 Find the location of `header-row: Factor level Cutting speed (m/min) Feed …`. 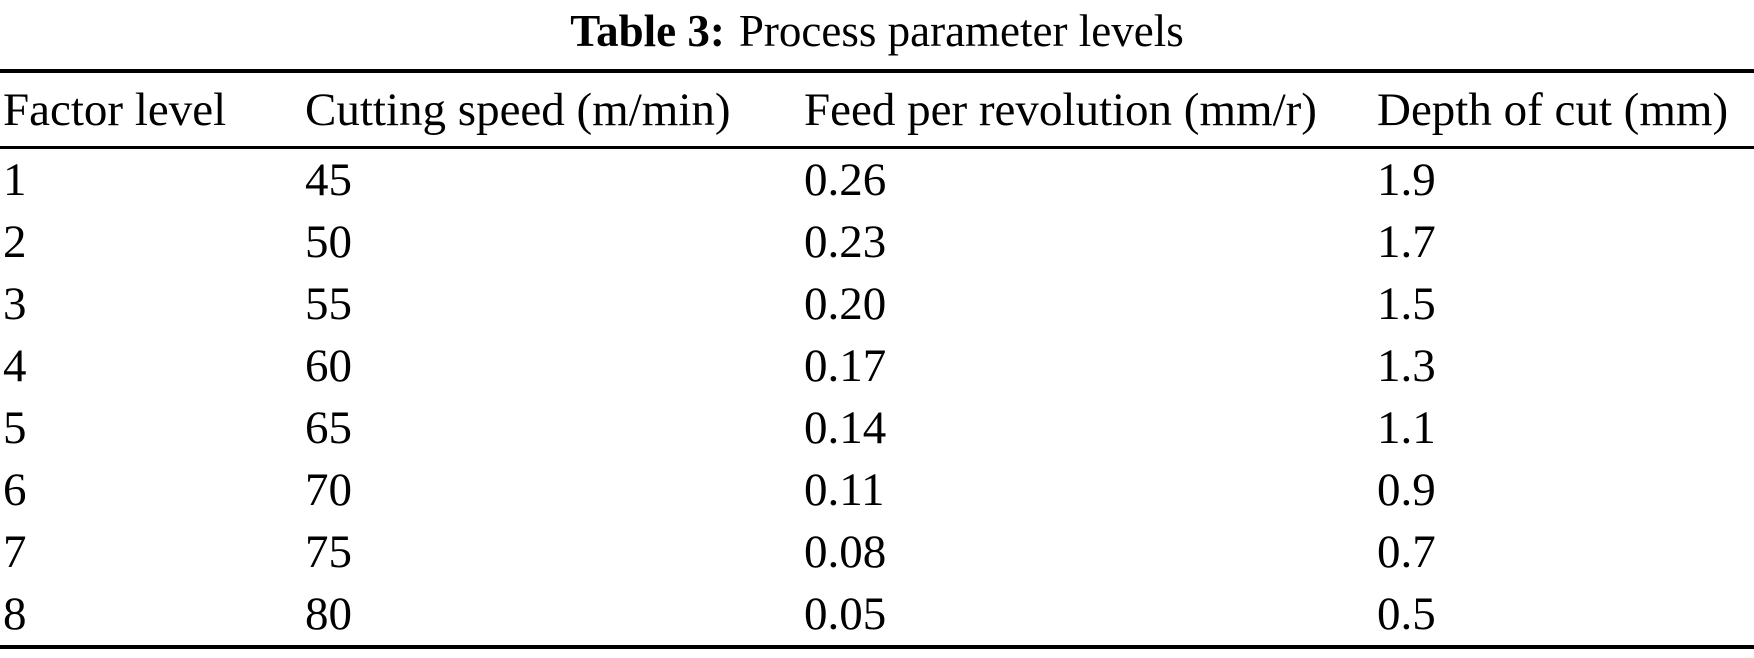

header-row: Factor level Cutting speed (m/min) Feed … is located at coordinates (877, 110).